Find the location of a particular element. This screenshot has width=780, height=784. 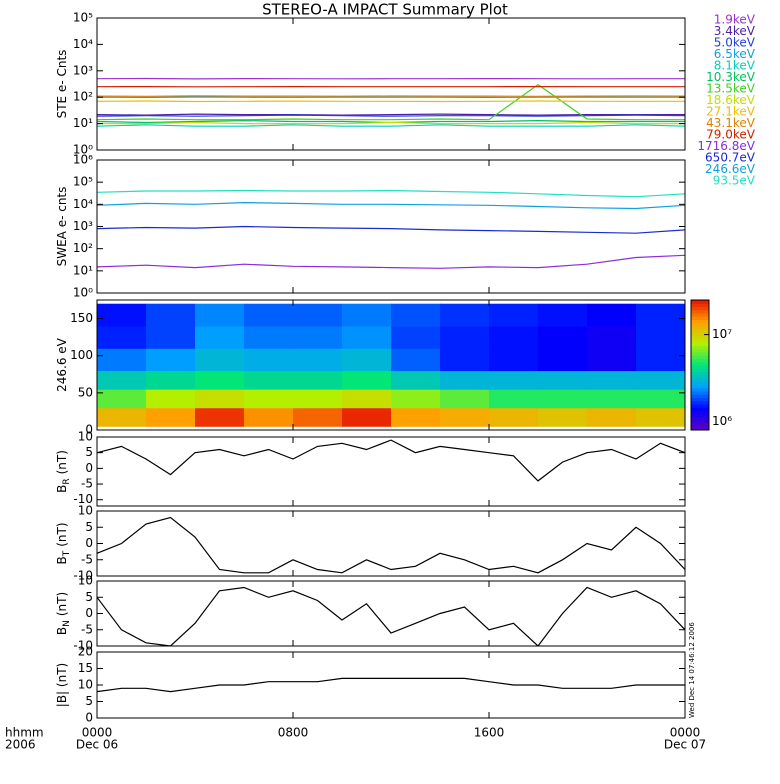

start-date: Dec 06 is located at coordinates (97, 745).